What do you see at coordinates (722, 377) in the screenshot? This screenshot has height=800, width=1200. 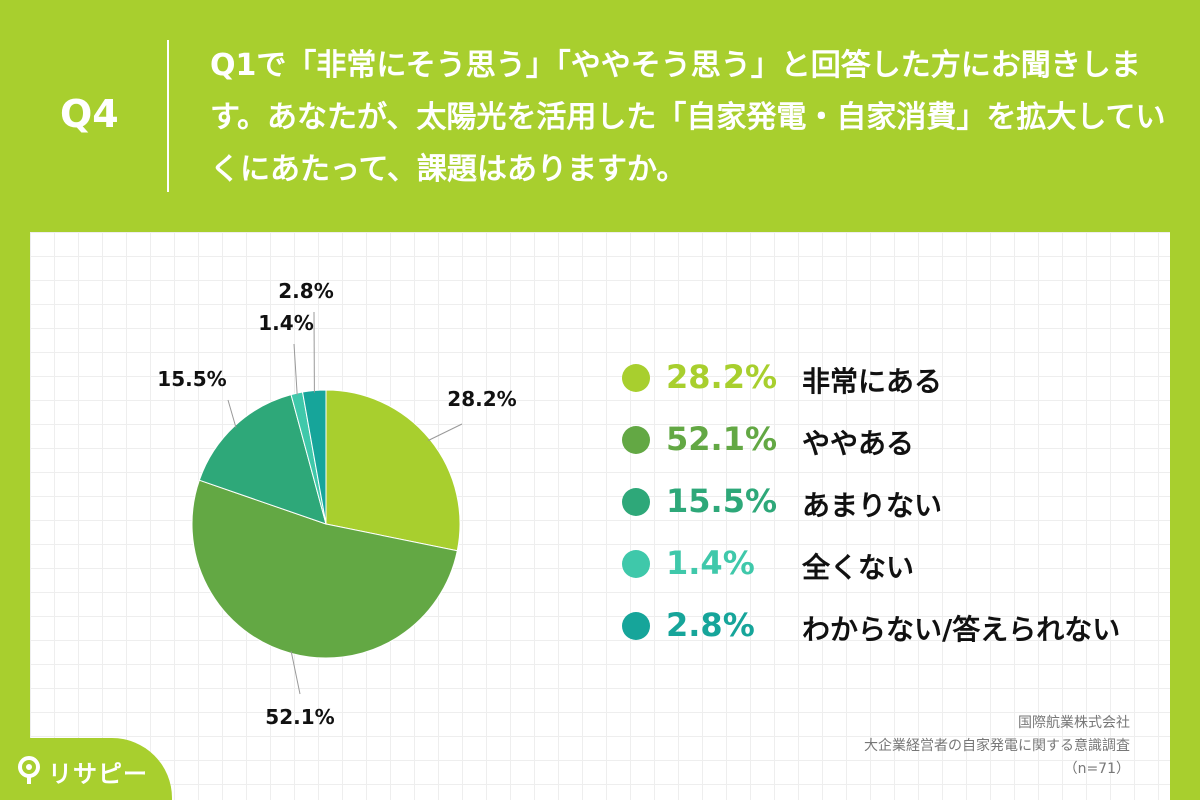 I see `legend-percent: 28.2%` at bounding box center [722, 377].